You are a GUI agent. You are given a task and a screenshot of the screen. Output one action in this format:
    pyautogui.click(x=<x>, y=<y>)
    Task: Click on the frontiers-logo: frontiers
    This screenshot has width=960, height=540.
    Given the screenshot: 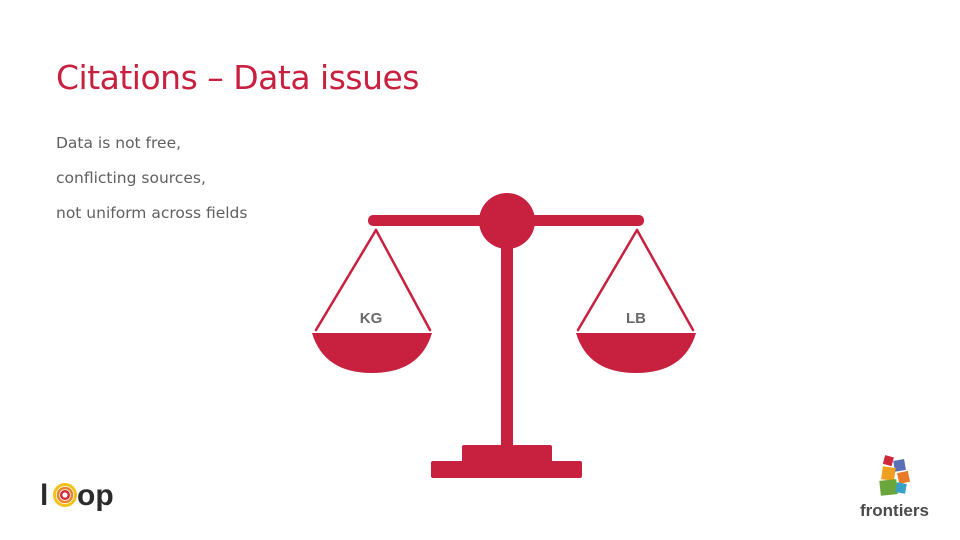 What is the action you would take?
    pyautogui.click(x=894, y=487)
    